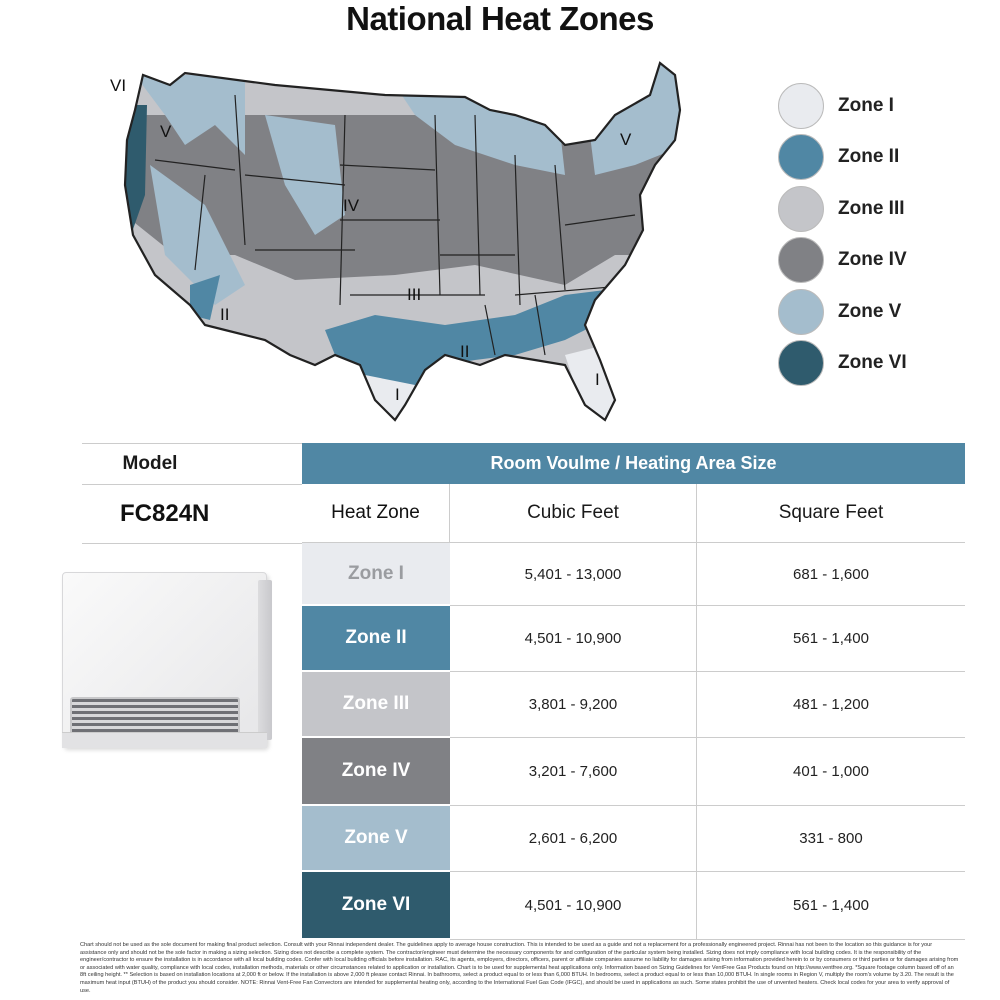 This screenshot has width=1000, height=1000. I want to click on model-header: Model, so click(150, 463).